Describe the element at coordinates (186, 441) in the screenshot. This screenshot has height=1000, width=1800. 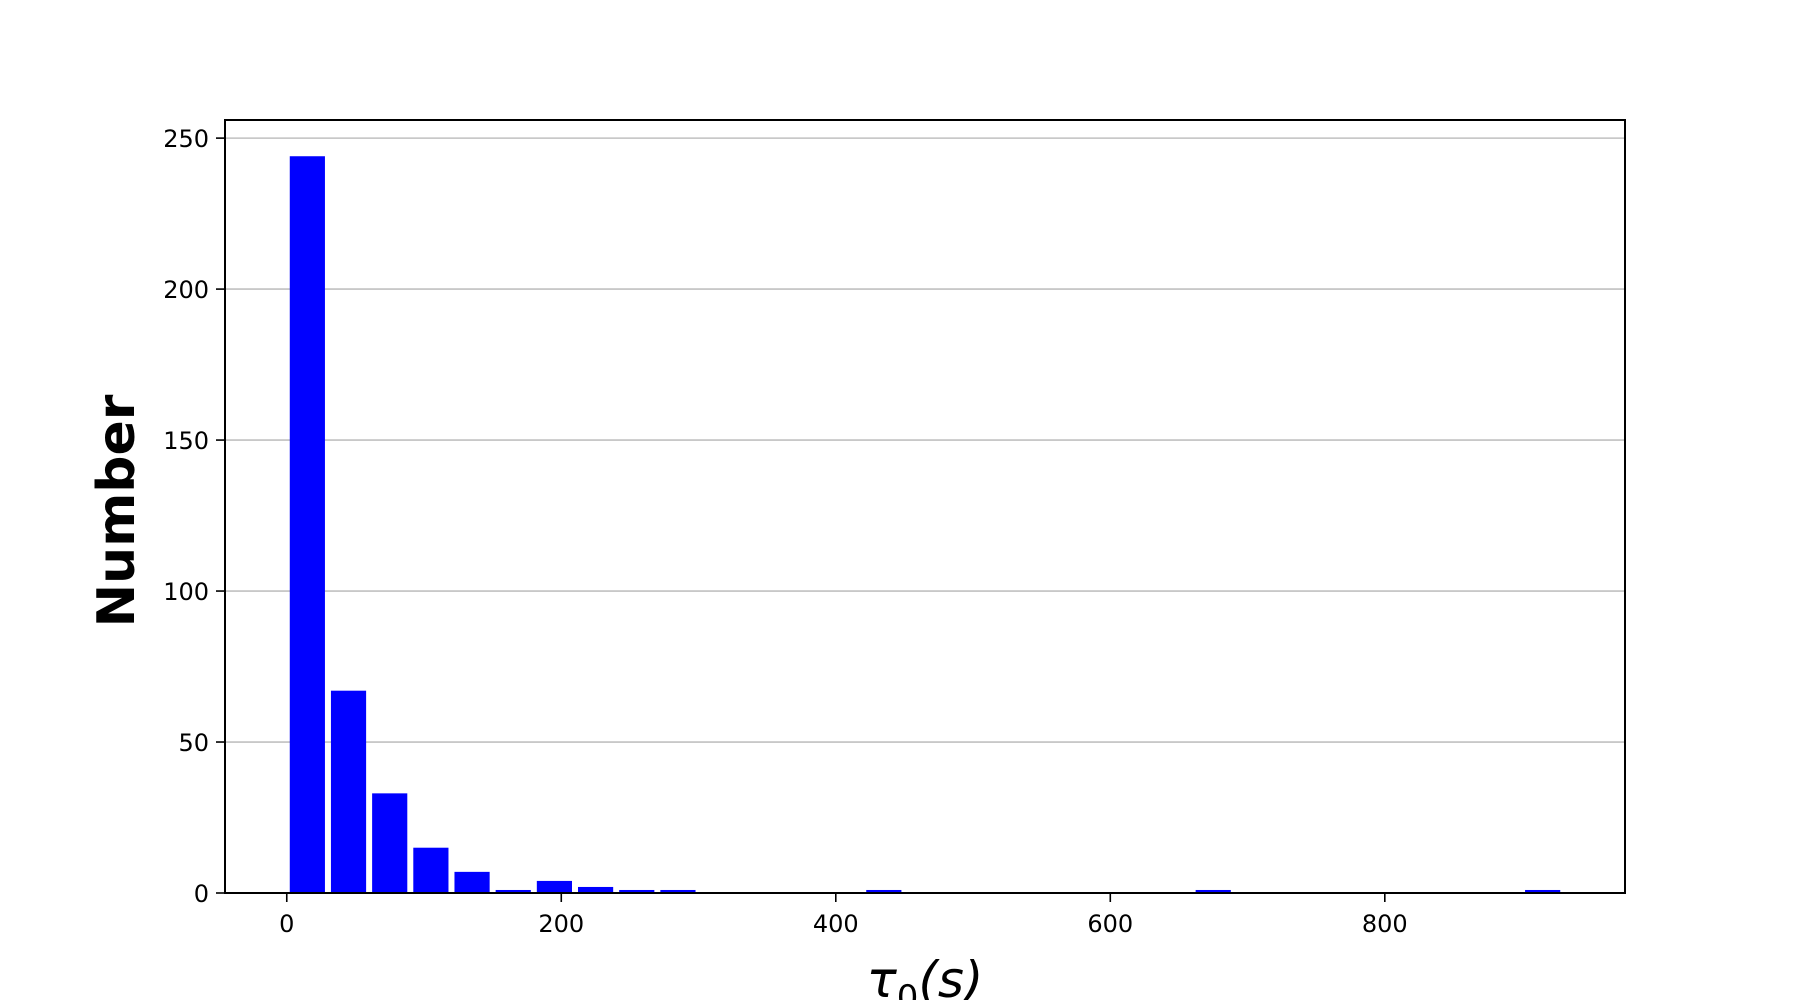
I see `y-tick-label-3: 150` at that location.